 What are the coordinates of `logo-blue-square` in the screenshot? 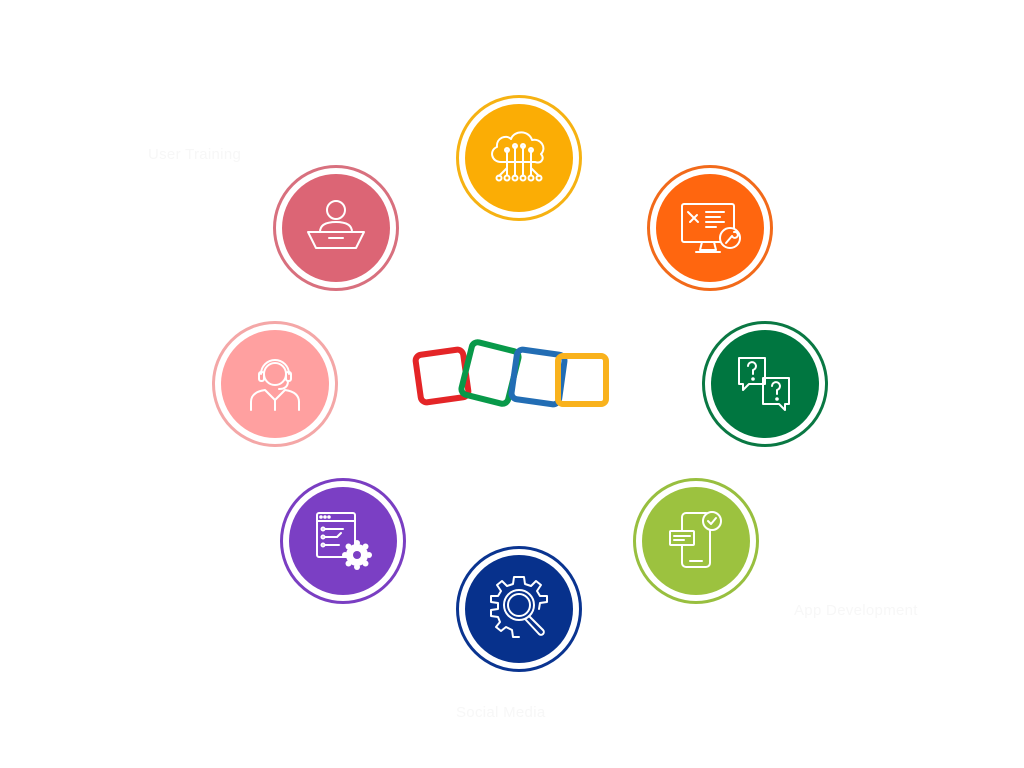 It's located at (538, 377).